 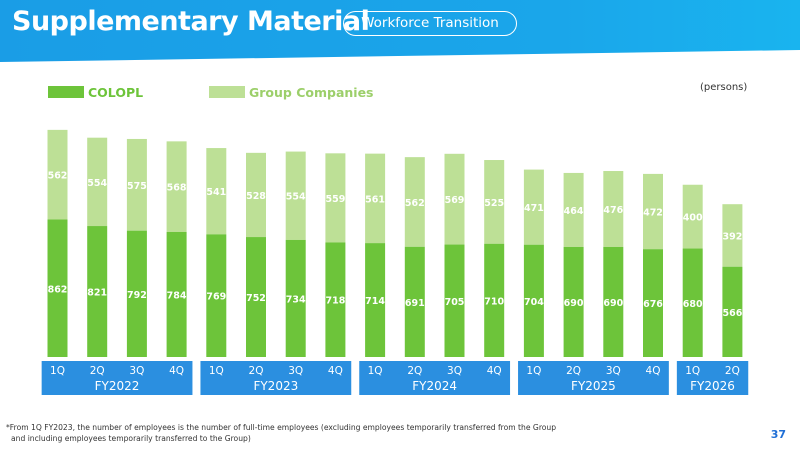 I want to click on data-label-colopl: 680, so click(x=693, y=304).